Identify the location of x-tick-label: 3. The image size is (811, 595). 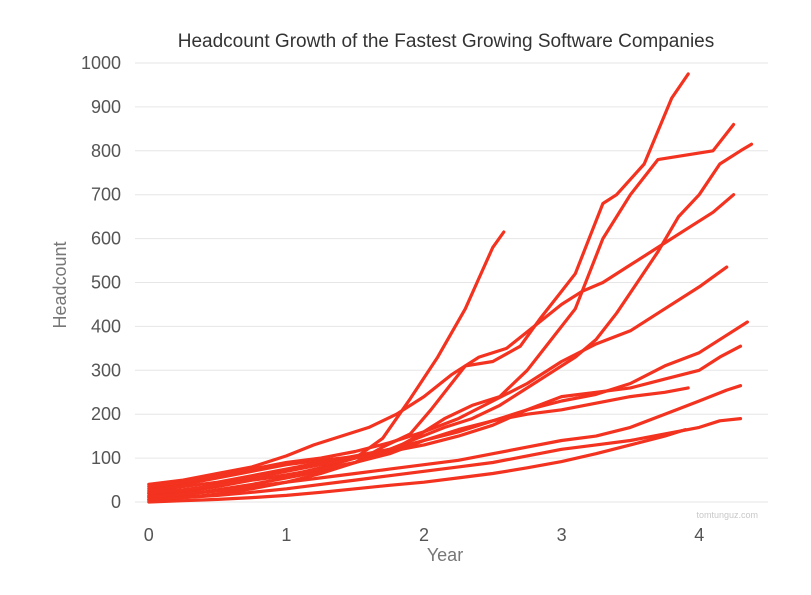
(562, 535).